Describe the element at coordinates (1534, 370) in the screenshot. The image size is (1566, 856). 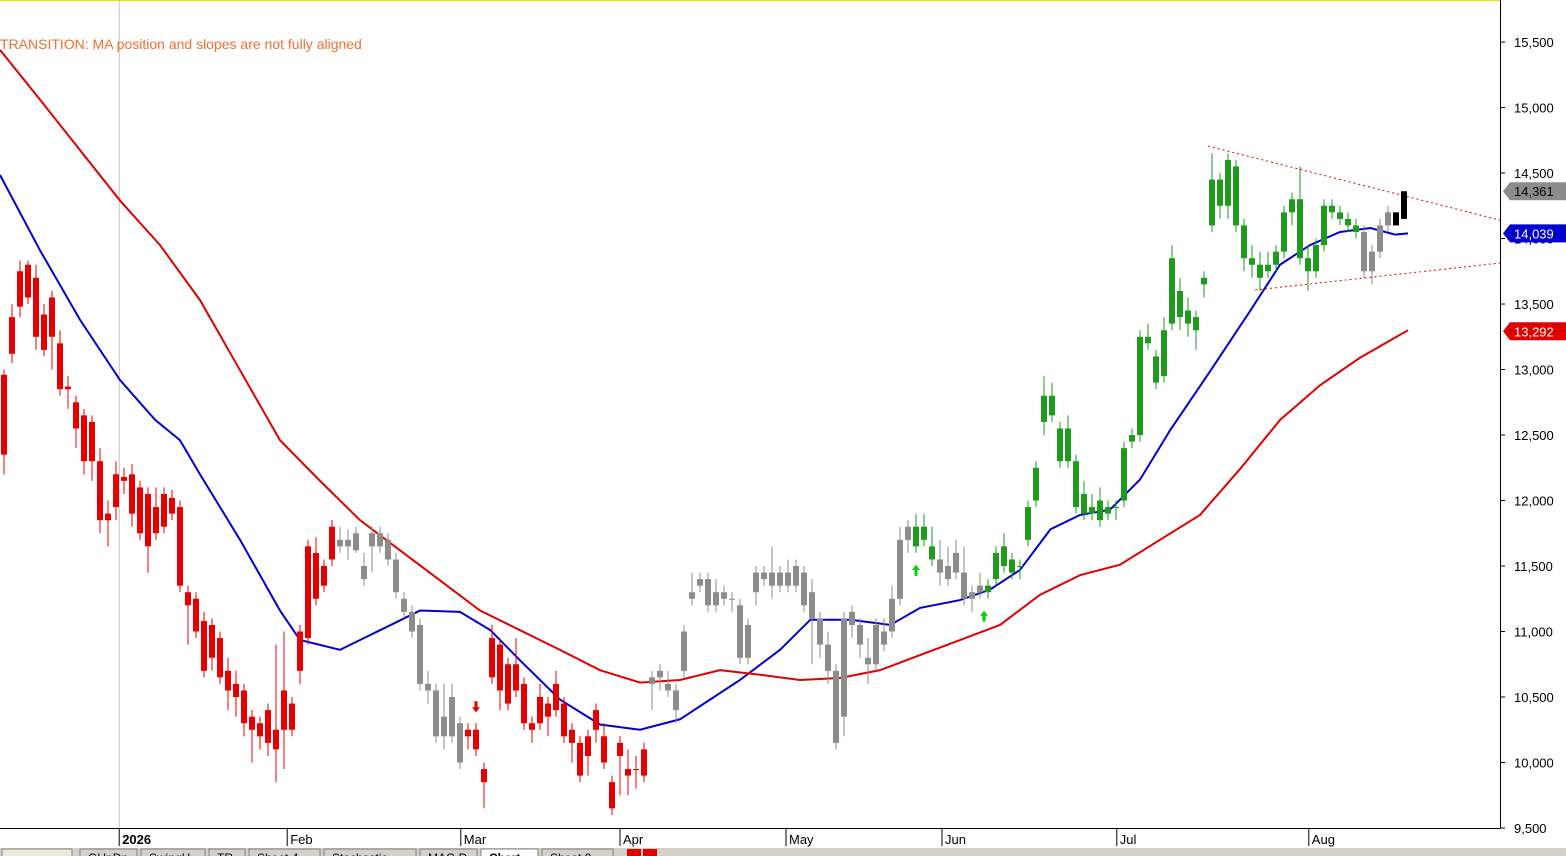
I see `y-tick-label: 13,000` at that location.